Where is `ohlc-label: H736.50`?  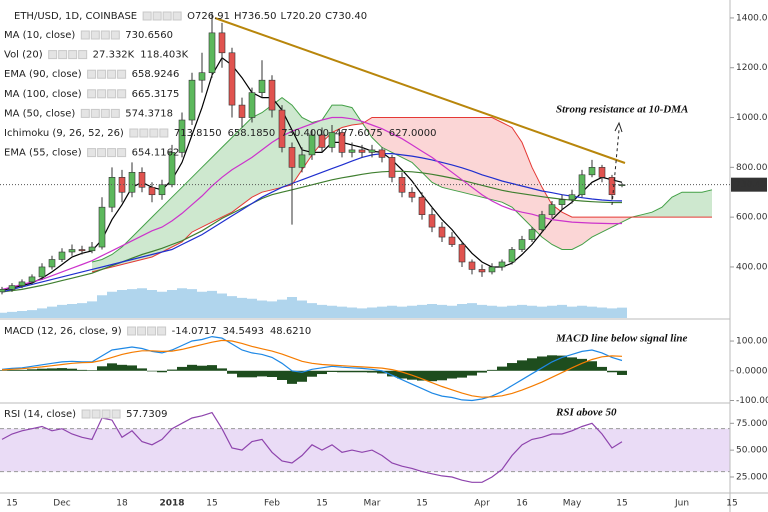 ohlc-label: H736.50 is located at coordinates (255, 16).